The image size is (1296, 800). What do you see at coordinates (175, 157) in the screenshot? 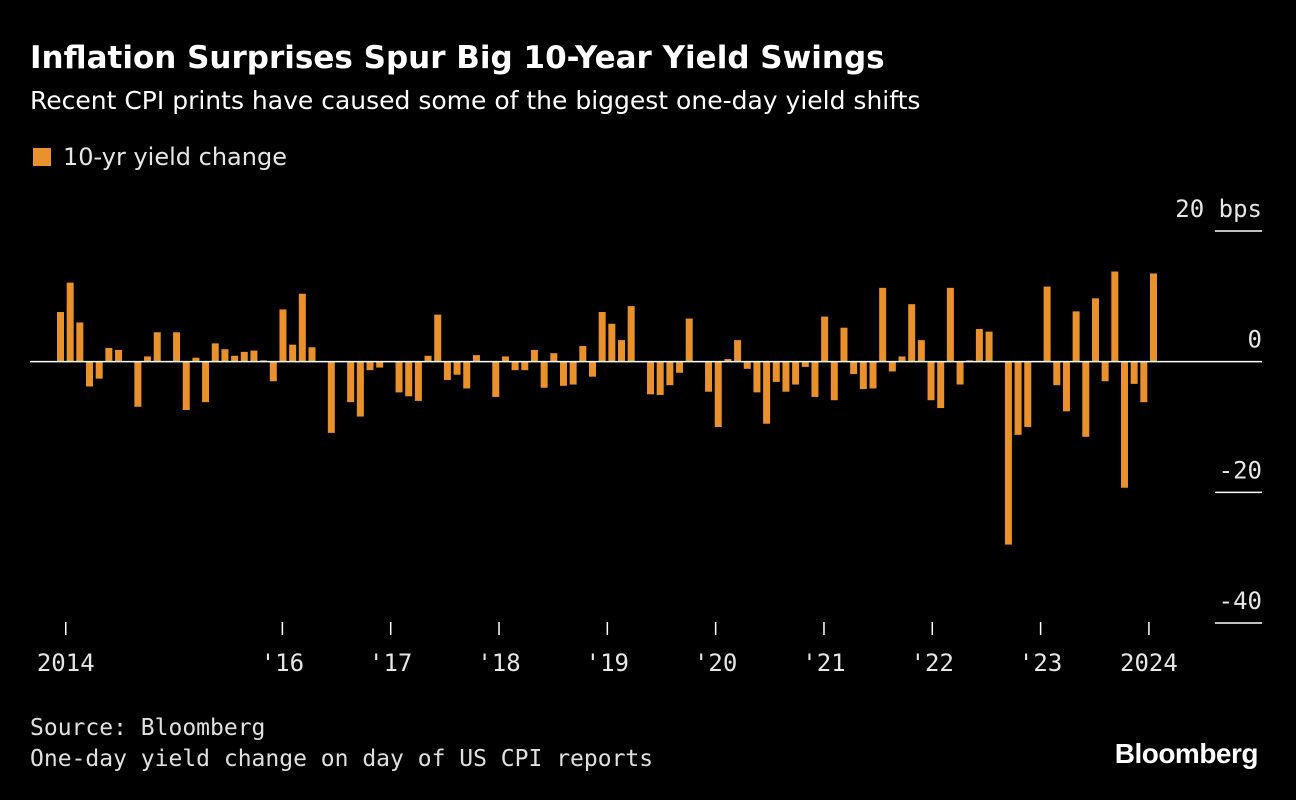
I see `legend-label: 10-yr yield change` at bounding box center [175, 157].